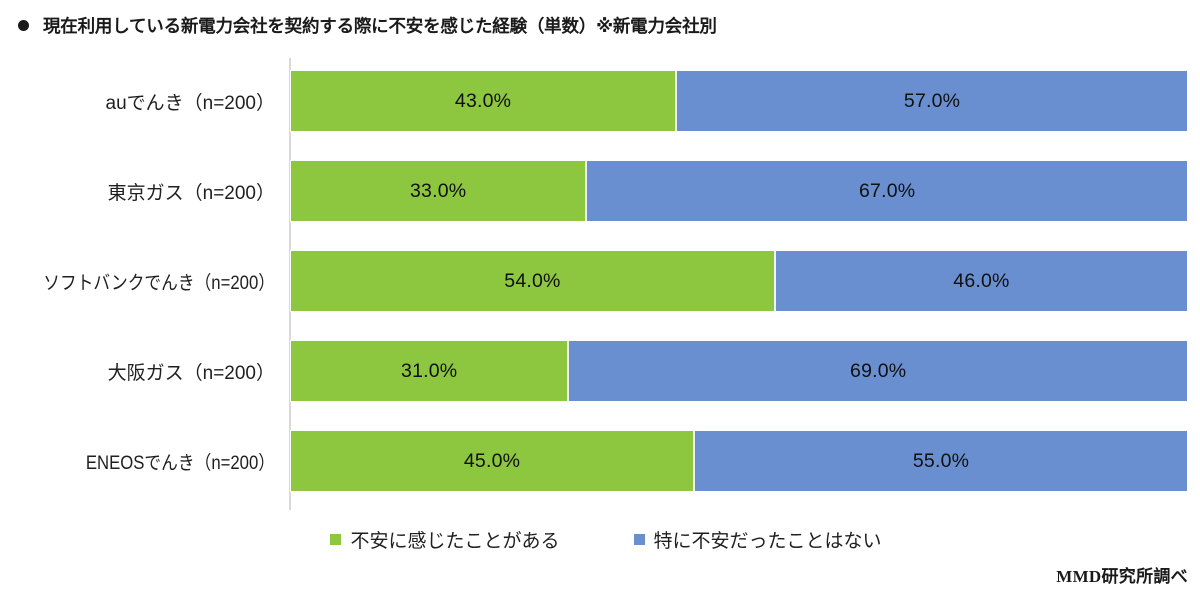 This screenshot has width=1200, height=599. I want to click on bar-value-label: 31.0%, so click(429, 370).